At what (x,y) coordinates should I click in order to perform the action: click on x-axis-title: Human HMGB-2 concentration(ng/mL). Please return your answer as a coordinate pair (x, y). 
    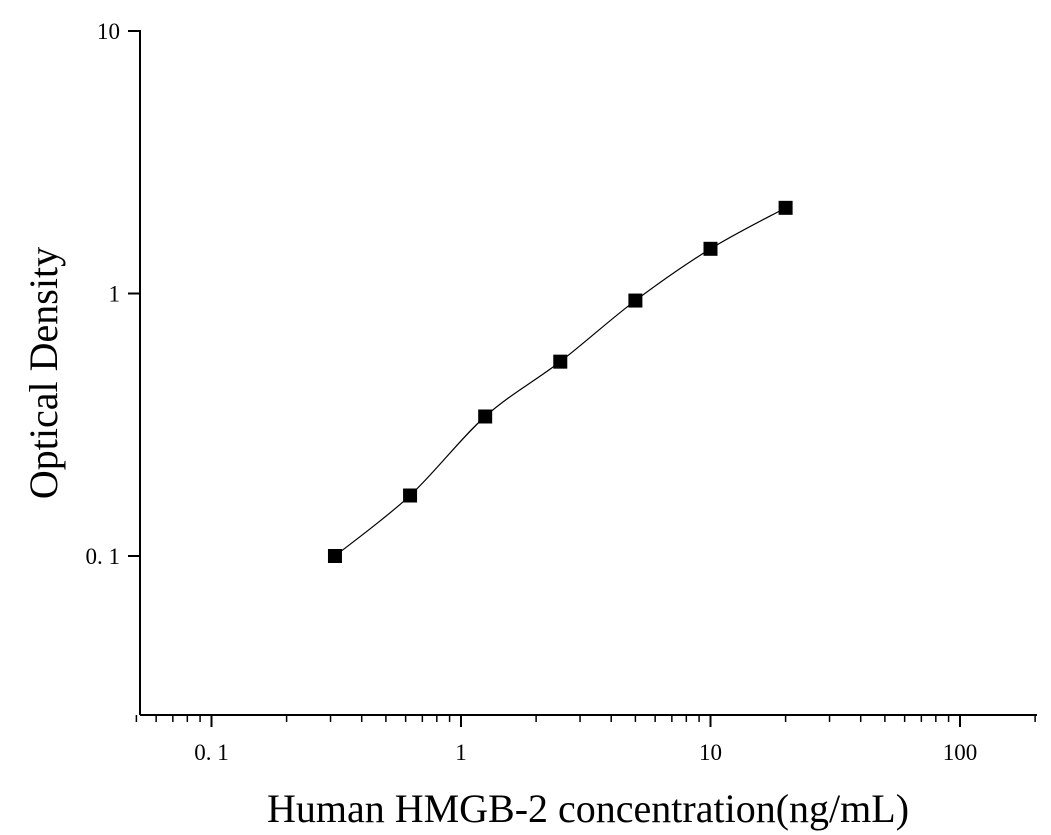
    Looking at the image, I should click on (588, 808).